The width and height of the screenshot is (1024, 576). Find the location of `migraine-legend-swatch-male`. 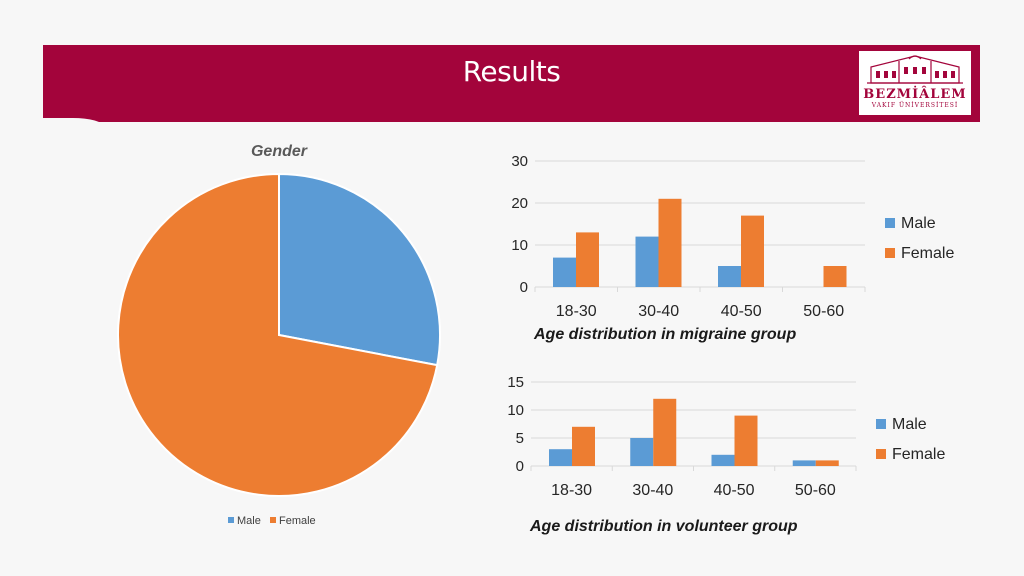

migraine-legend-swatch-male is located at coordinates (890, 223).